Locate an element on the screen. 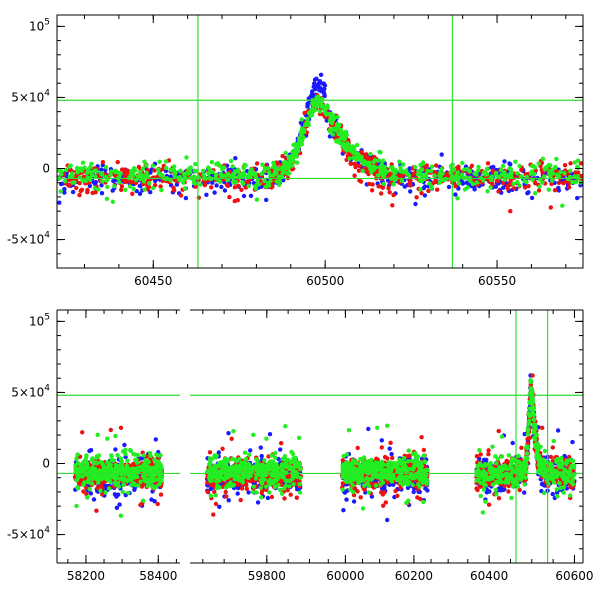 The image size is (600, 604). top-y-tick-label: 5×104 is located at coordinates (30, 96).